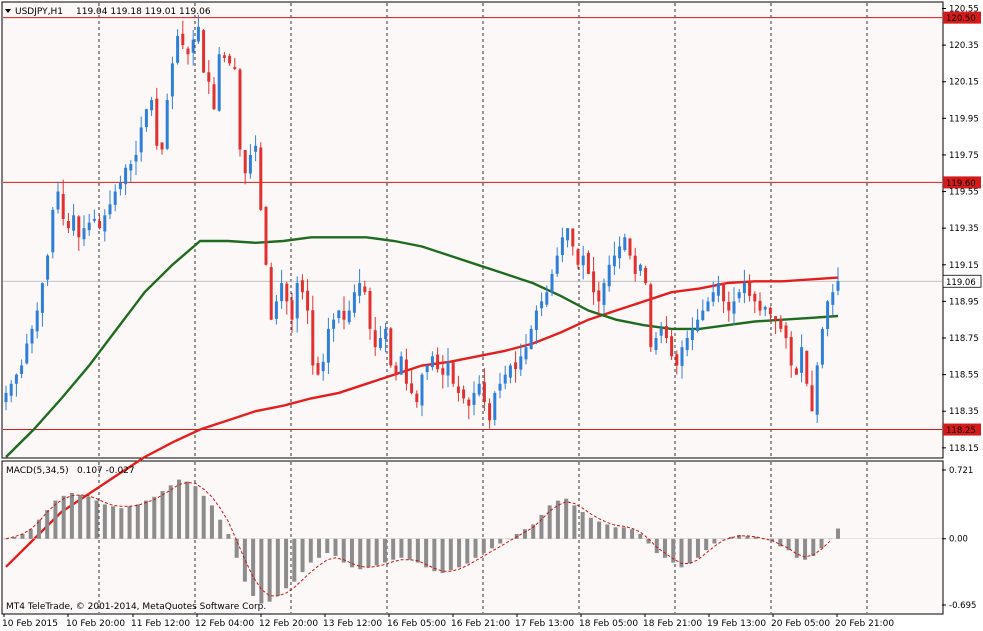 The image size is (983, 631). Describe the element at coordinates (961, 471) in the screenshot. I see `macd-y-tick-label: 0.721` at that location.